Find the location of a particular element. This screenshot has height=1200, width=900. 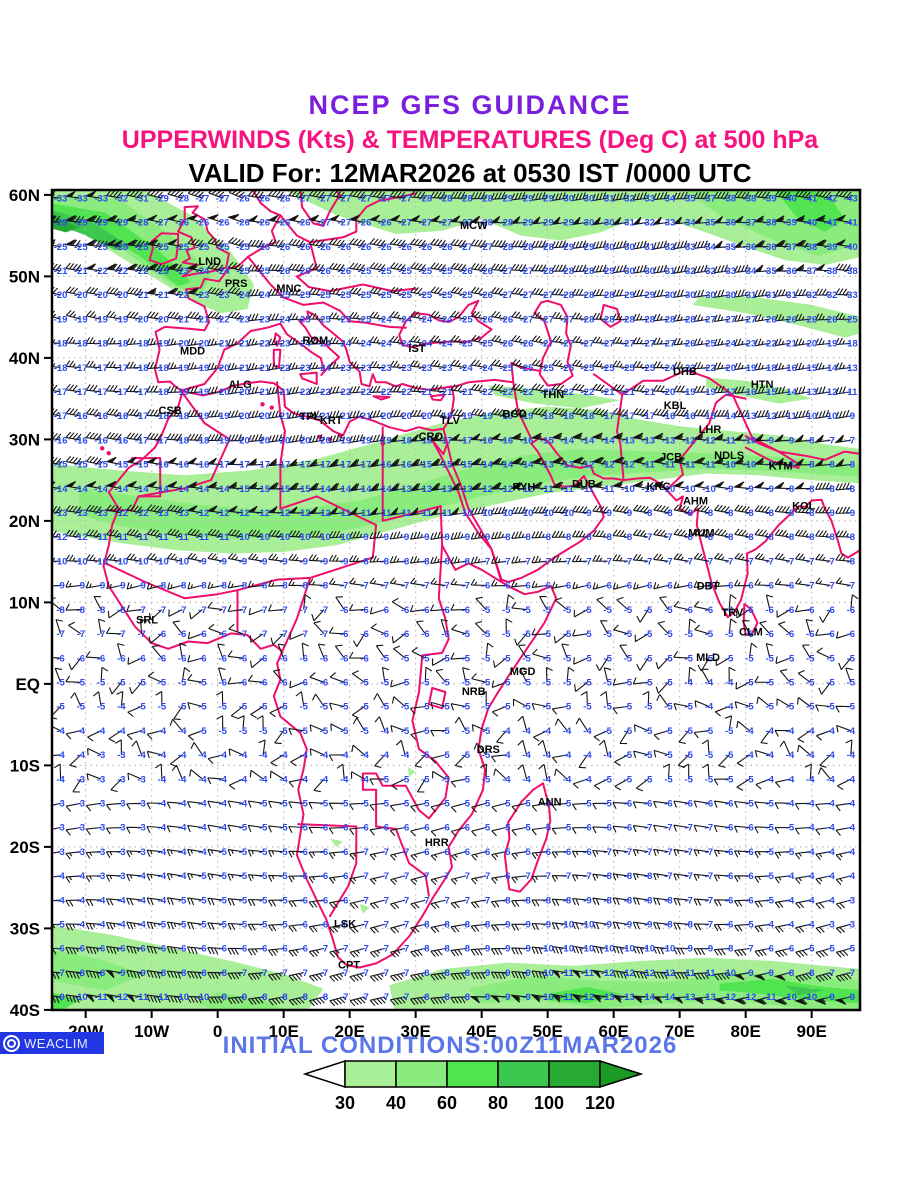

legend-label-100: 100 is located at coordinates (549, 1103).